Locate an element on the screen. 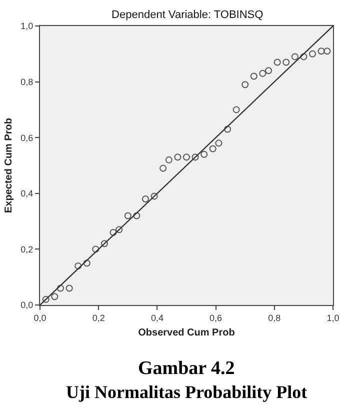 This screenshot has height=409, width=347. x-axis-title: Observed Cum Prob is located at coordinates (186, 332).